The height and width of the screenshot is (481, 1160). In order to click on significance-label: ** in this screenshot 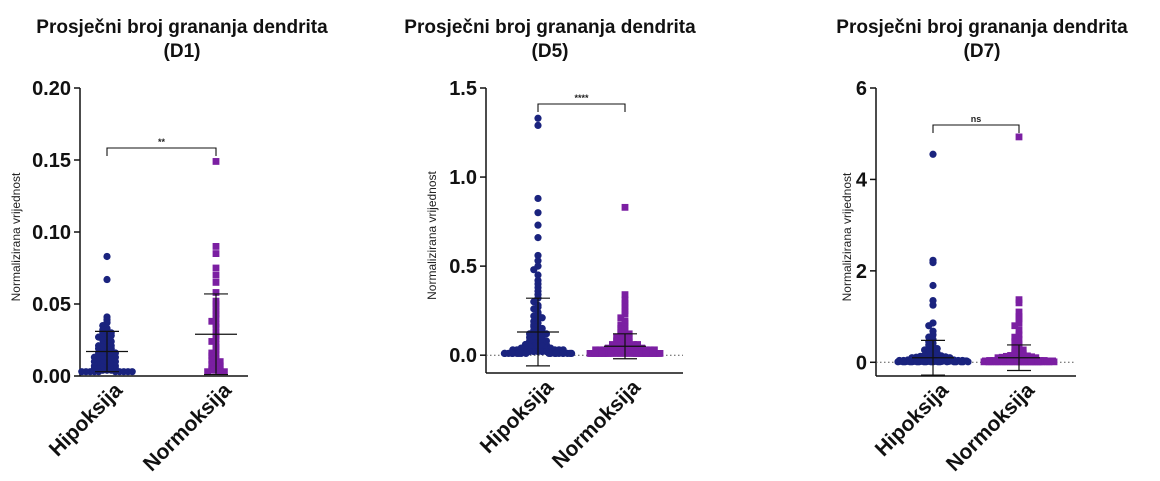, I will do `click(162, 142)`.